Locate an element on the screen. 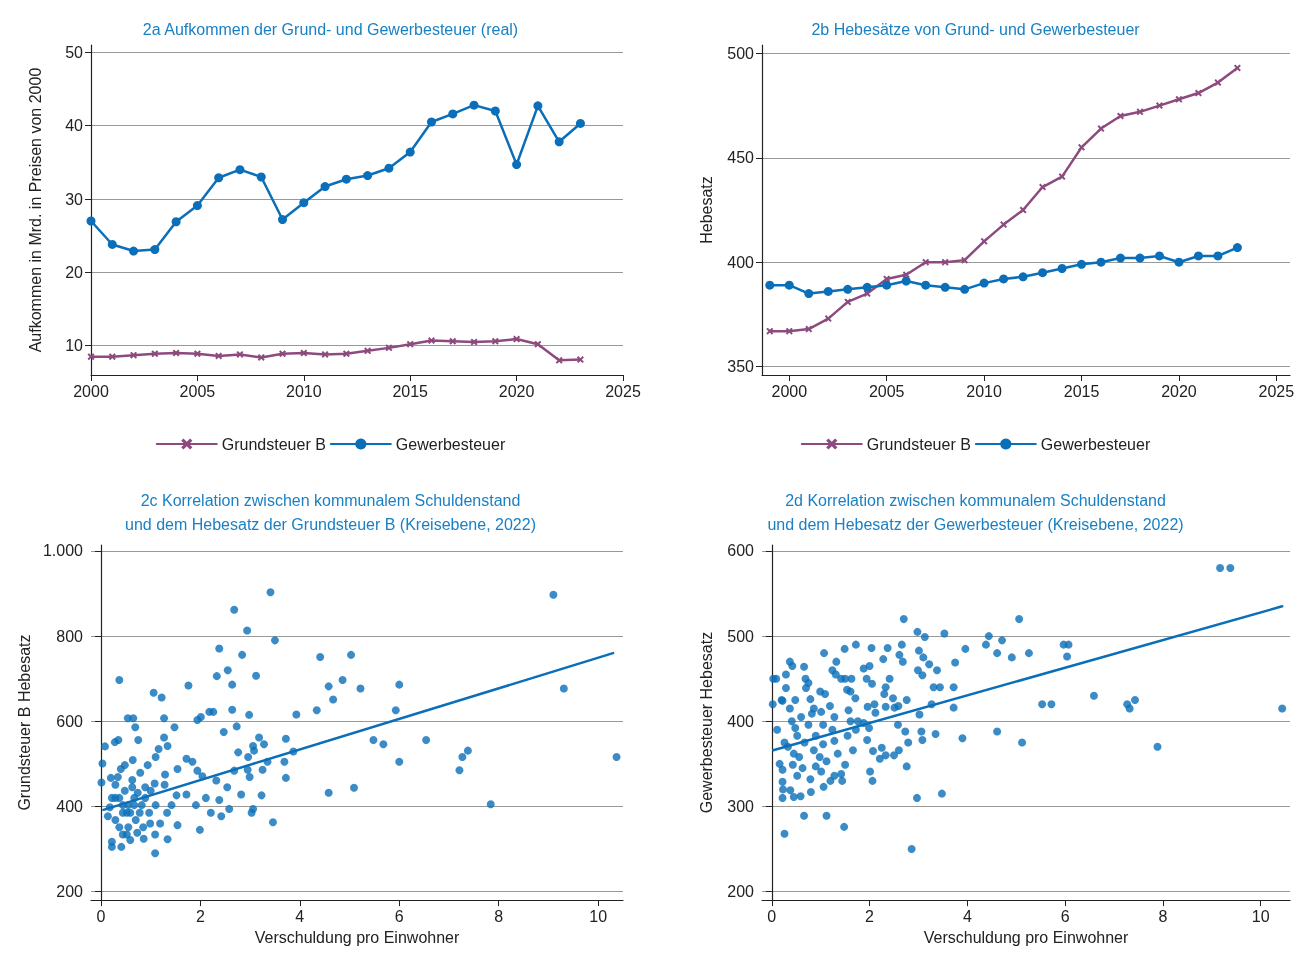  x-tick-label: 6 is located at coordinates (399, 916).